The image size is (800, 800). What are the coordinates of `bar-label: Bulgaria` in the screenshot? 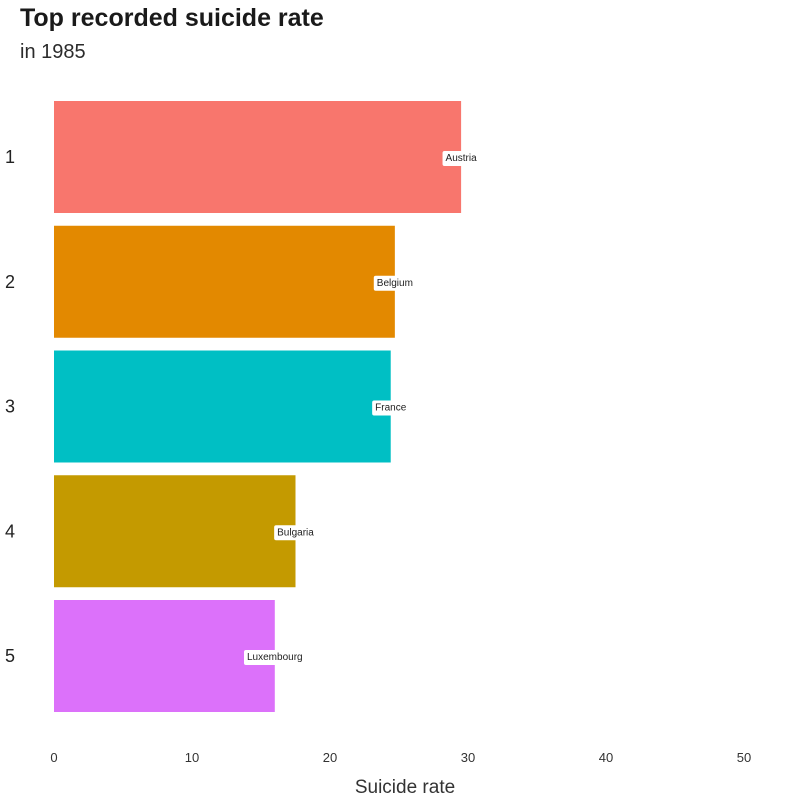 It's located at (296, 533).